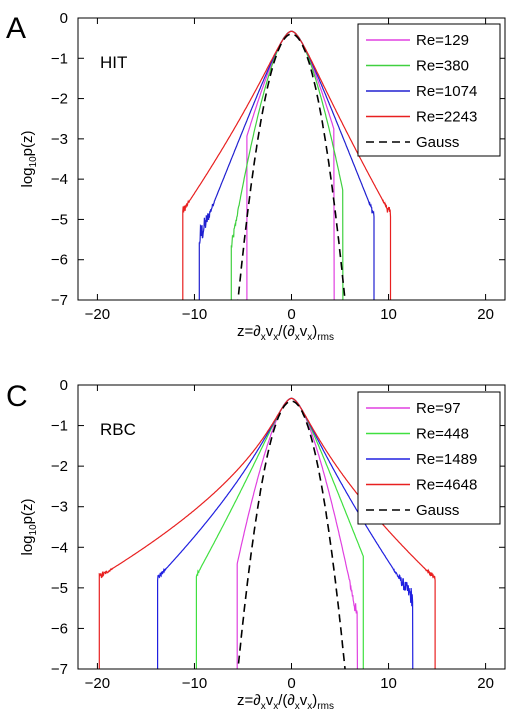 The height and width of the screenshot is (727, 514). I want to click on panel-letter: A, so click(16, 28).